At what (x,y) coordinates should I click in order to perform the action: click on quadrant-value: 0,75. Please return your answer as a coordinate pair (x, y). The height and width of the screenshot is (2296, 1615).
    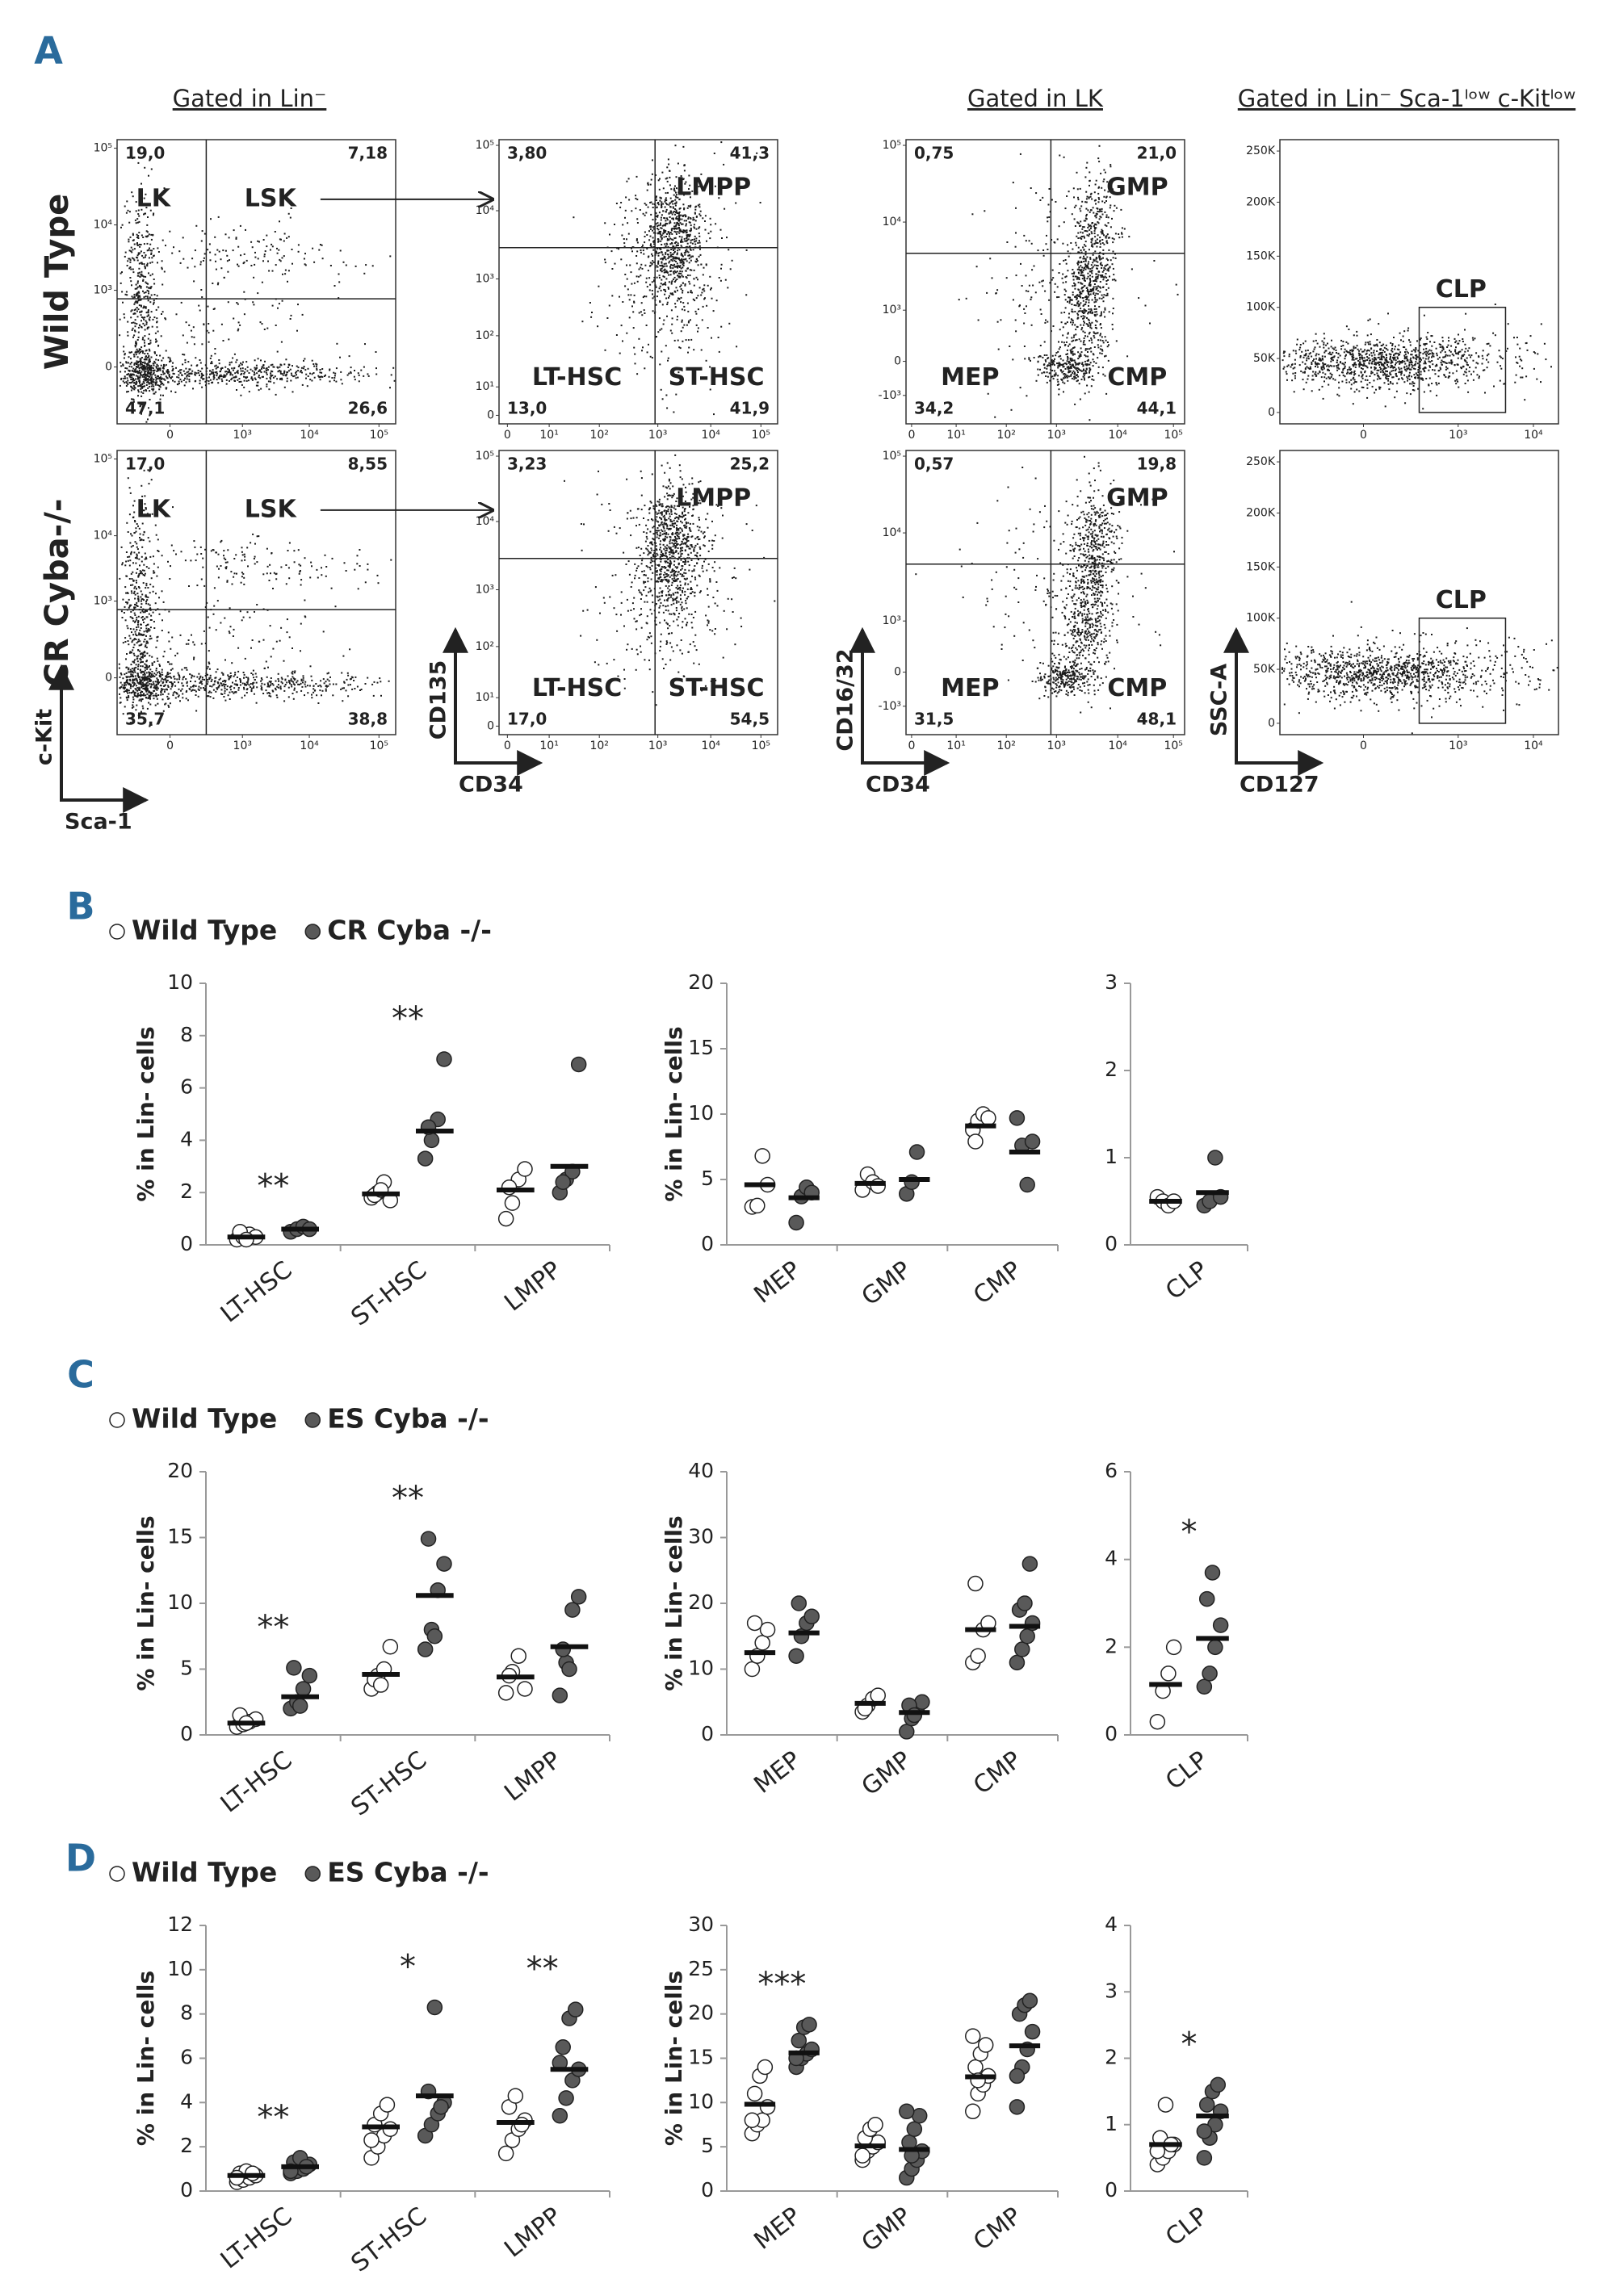
    Looking at the image, I should click on (934, 153).